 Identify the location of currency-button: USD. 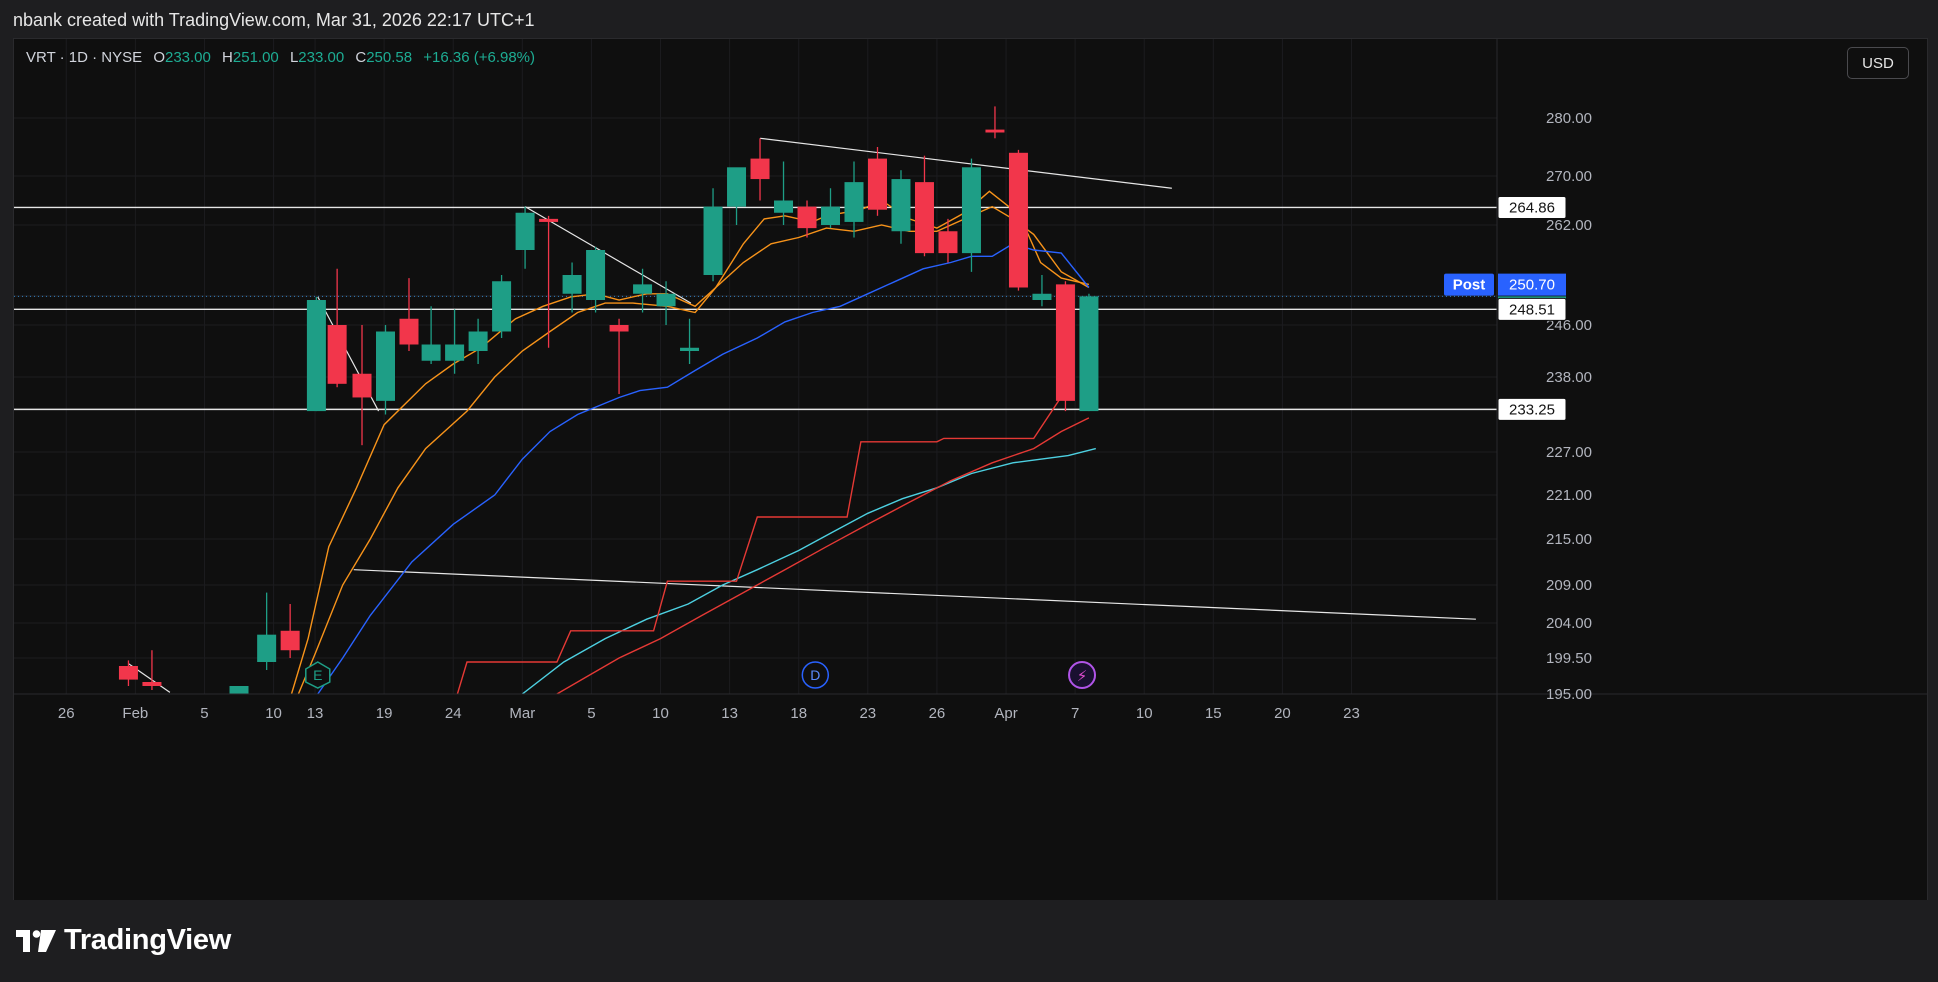
(1878, 63).